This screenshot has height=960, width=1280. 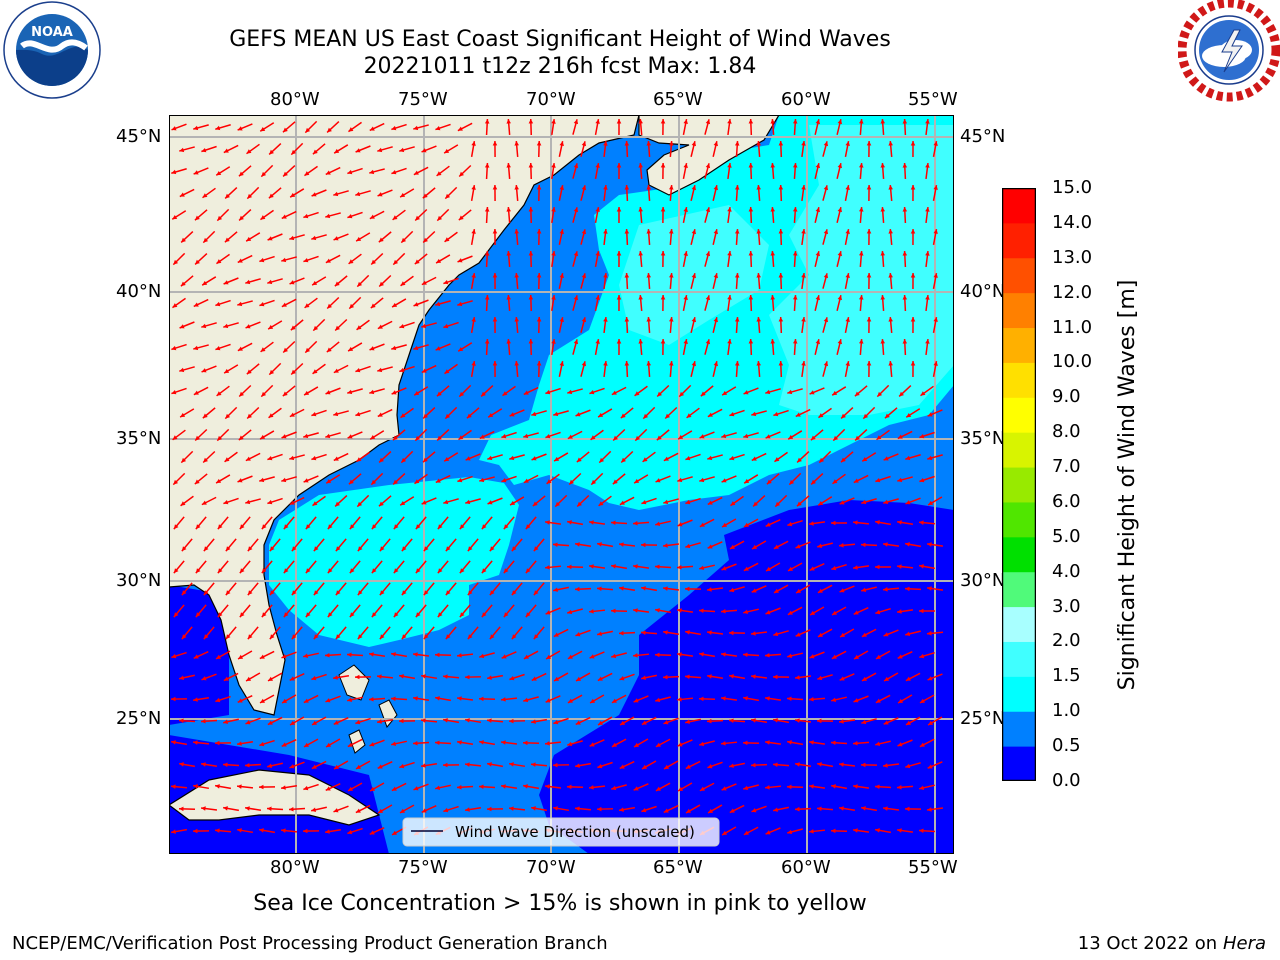 What do you see at coordinates (199, 655) in the screenshot?
I see `region-0-0.5m-gulf` at bounding box center [199, 655].